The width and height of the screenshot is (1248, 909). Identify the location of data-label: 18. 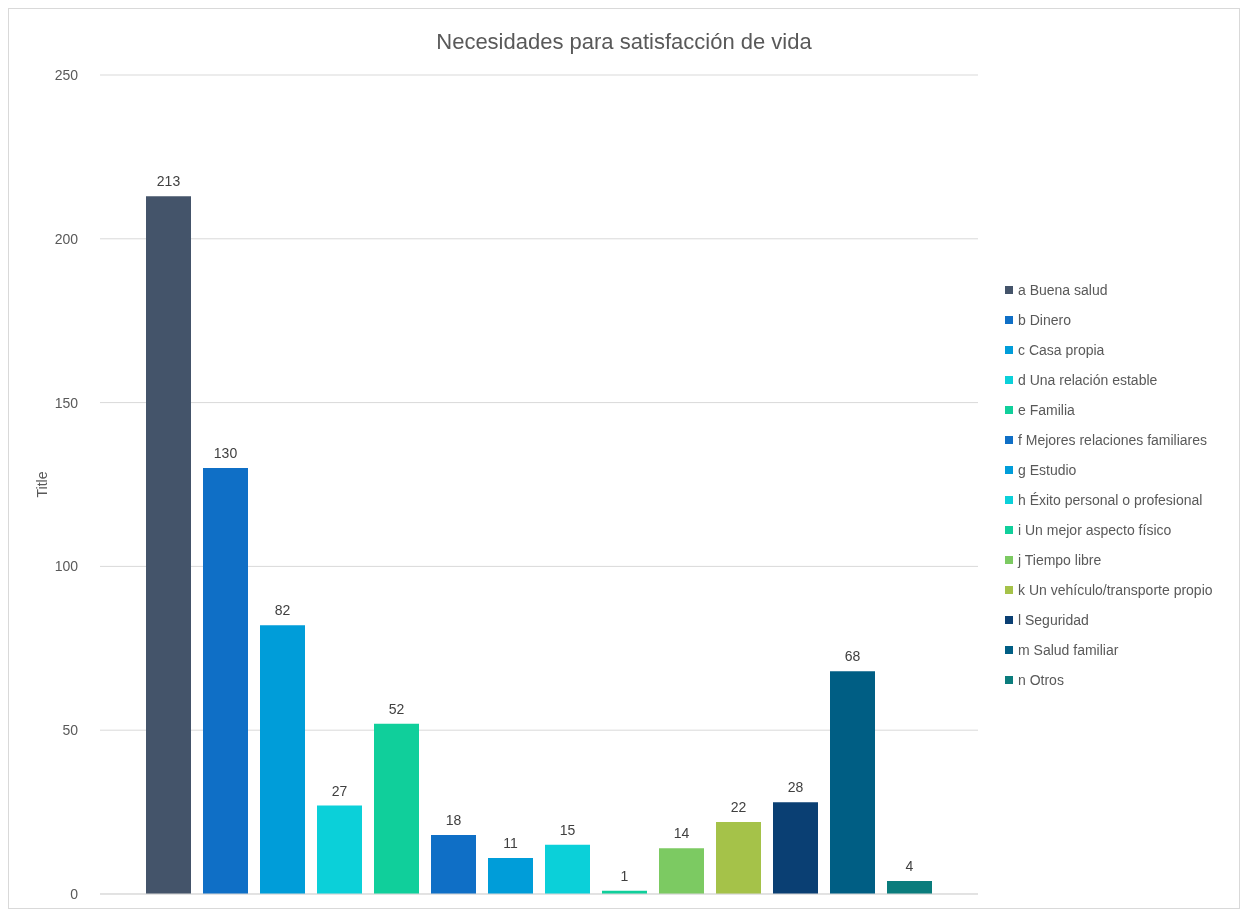
(453, 820).